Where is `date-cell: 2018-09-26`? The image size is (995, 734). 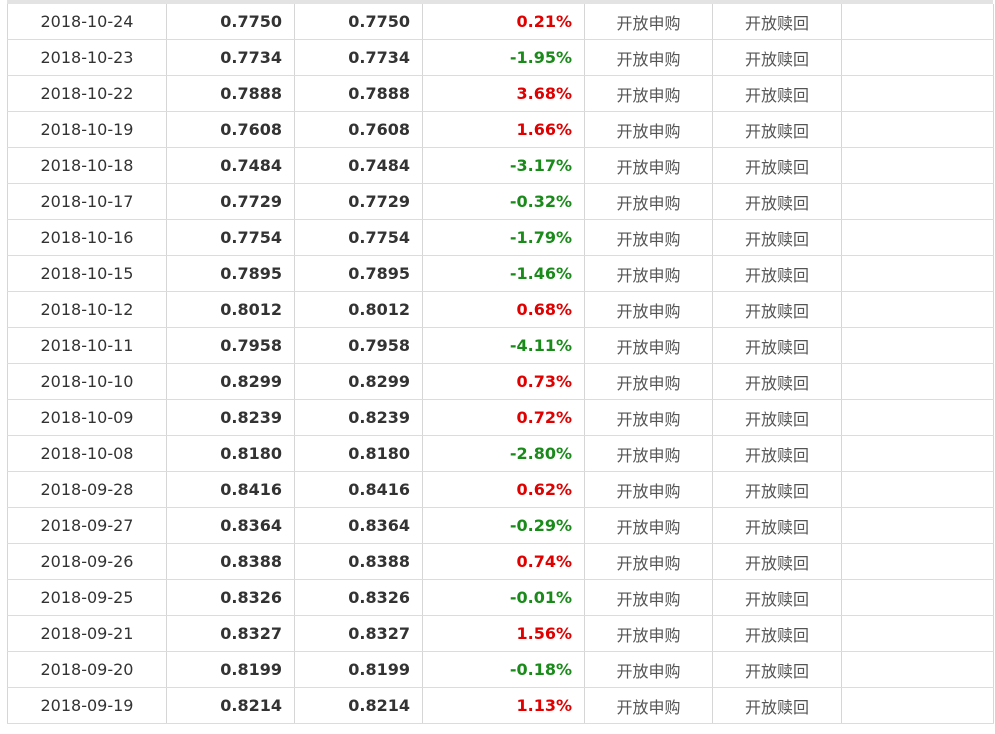
date-cell: 2018-09-26 is located at coordinates (87, 561).